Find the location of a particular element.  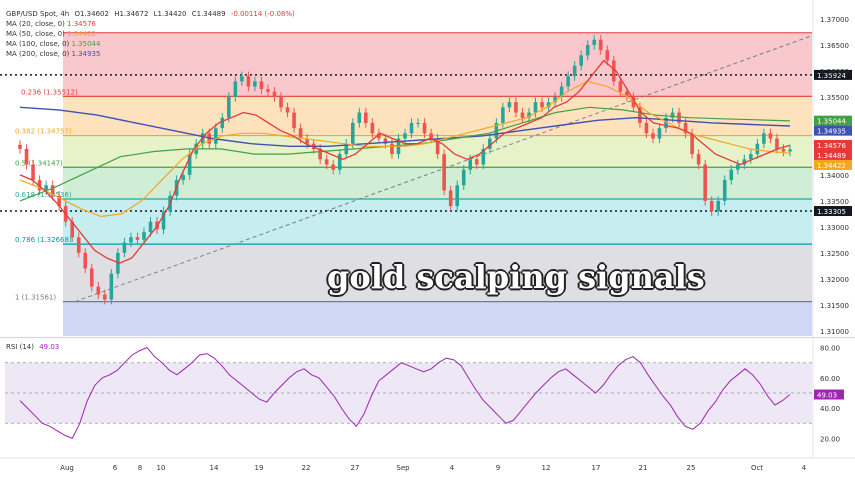

symbol-title: GBP/USD Spot, 4h is located at coordinates (38, 14).